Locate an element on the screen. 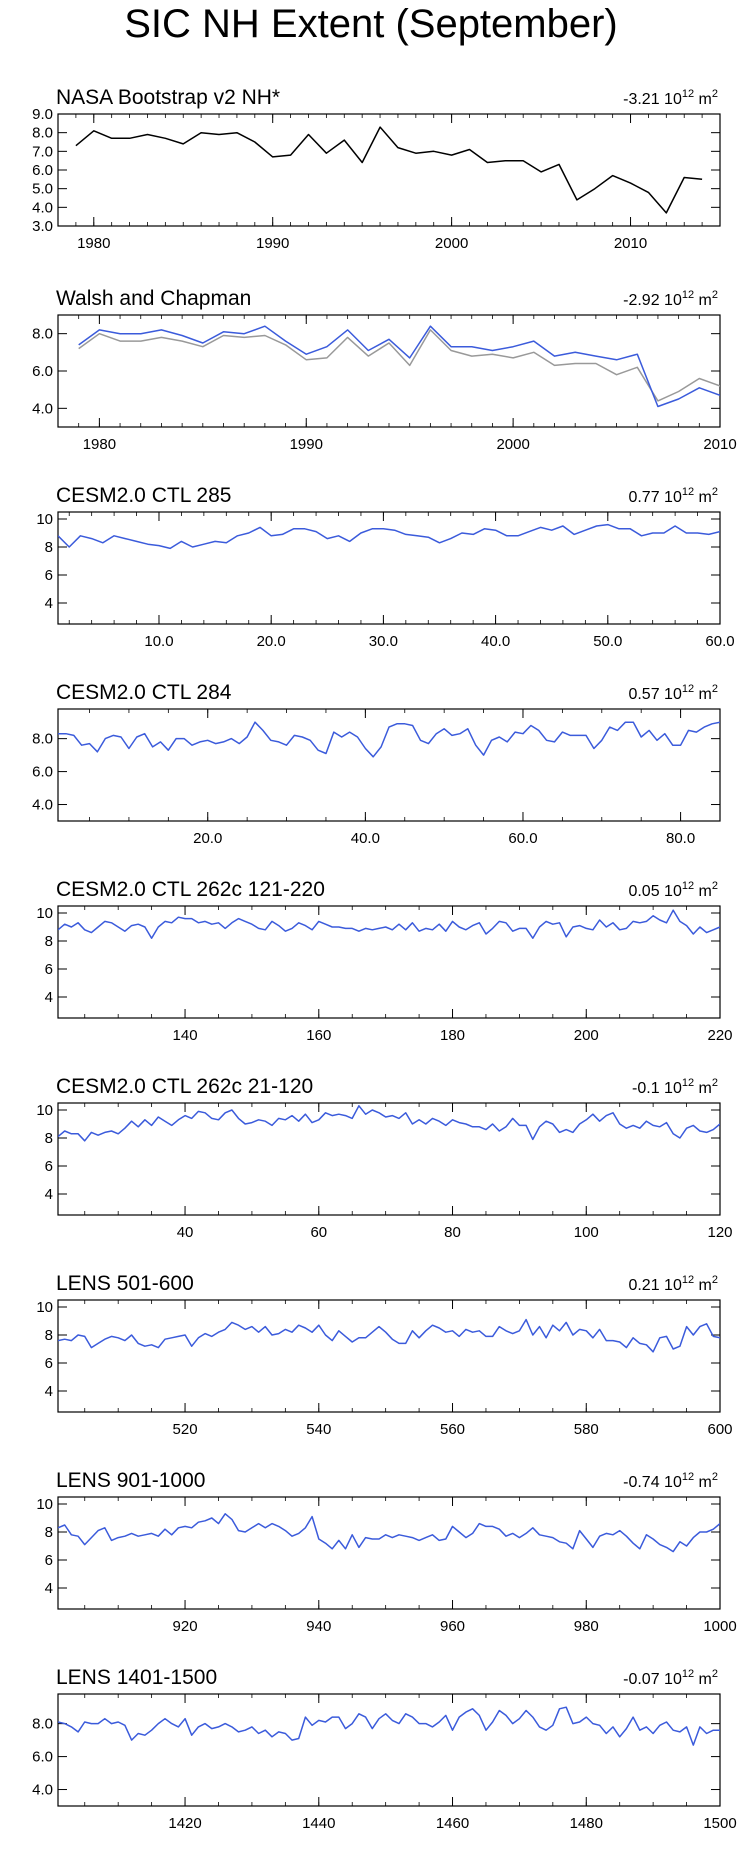 Image resolution: width=742 pixels, height=1852 pixels. chart-title: LENS 1401-1500 is located at coordinates (136, 1677).